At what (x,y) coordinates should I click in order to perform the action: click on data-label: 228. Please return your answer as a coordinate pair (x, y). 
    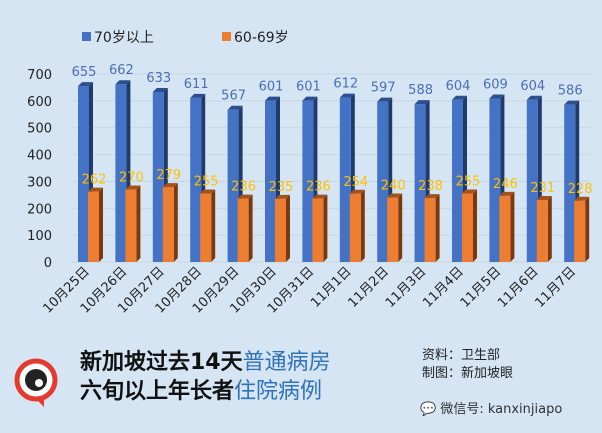
    Looking at the image, I should click on (580, 189).